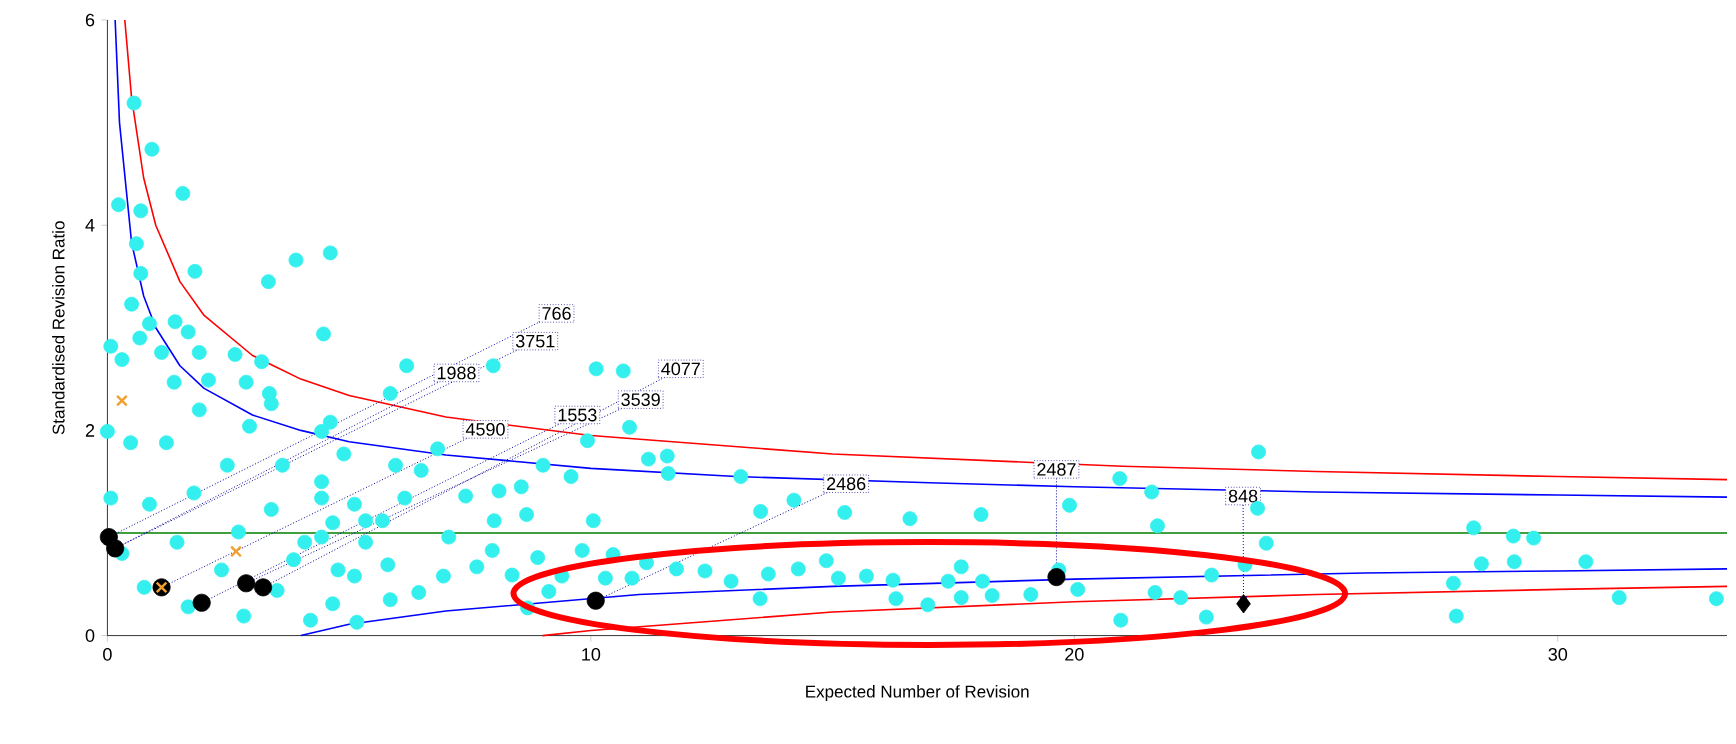 The image size is (1736, 744). I want to click on annotation: 1988, so click(456, 373).